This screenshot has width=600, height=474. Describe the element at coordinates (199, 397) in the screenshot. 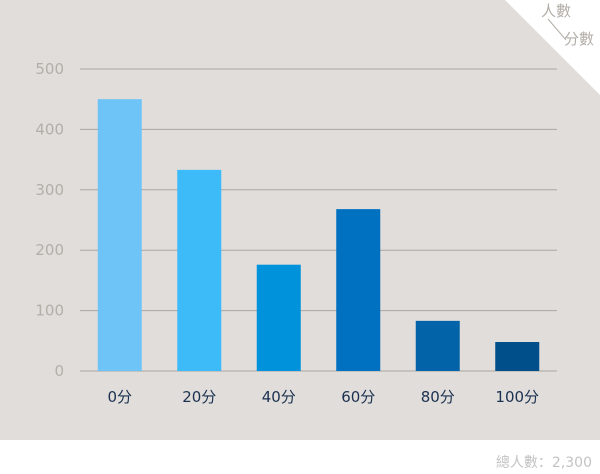

I see `x-tick-label: 20分` at that location.